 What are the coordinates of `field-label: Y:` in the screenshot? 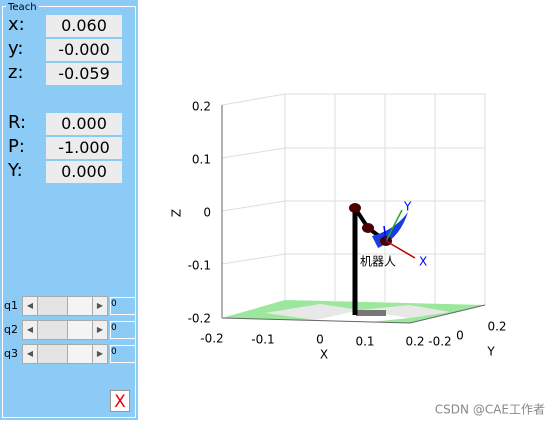 It's located at (15, 170).